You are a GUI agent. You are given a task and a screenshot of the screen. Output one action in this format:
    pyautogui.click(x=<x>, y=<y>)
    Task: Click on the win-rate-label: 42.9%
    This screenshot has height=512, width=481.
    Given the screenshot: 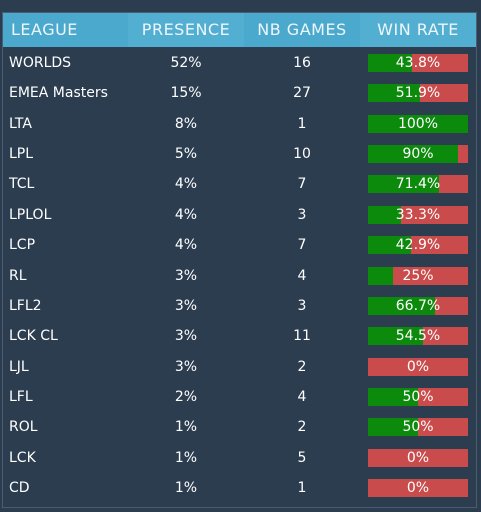 What is the action you would take?
    pyautogui.click(x=418, y=245)
    